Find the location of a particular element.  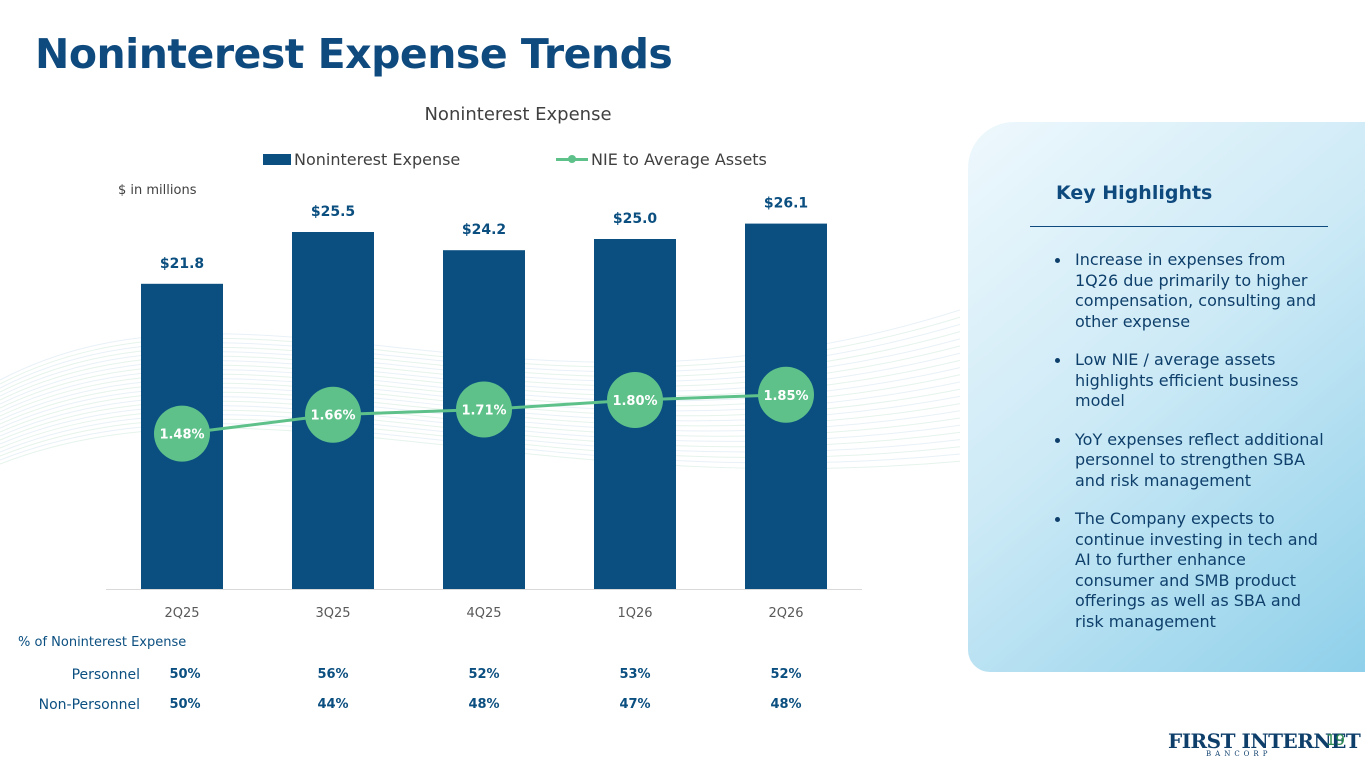

personnel-cell: 56% is located at coordinates (333, 674).